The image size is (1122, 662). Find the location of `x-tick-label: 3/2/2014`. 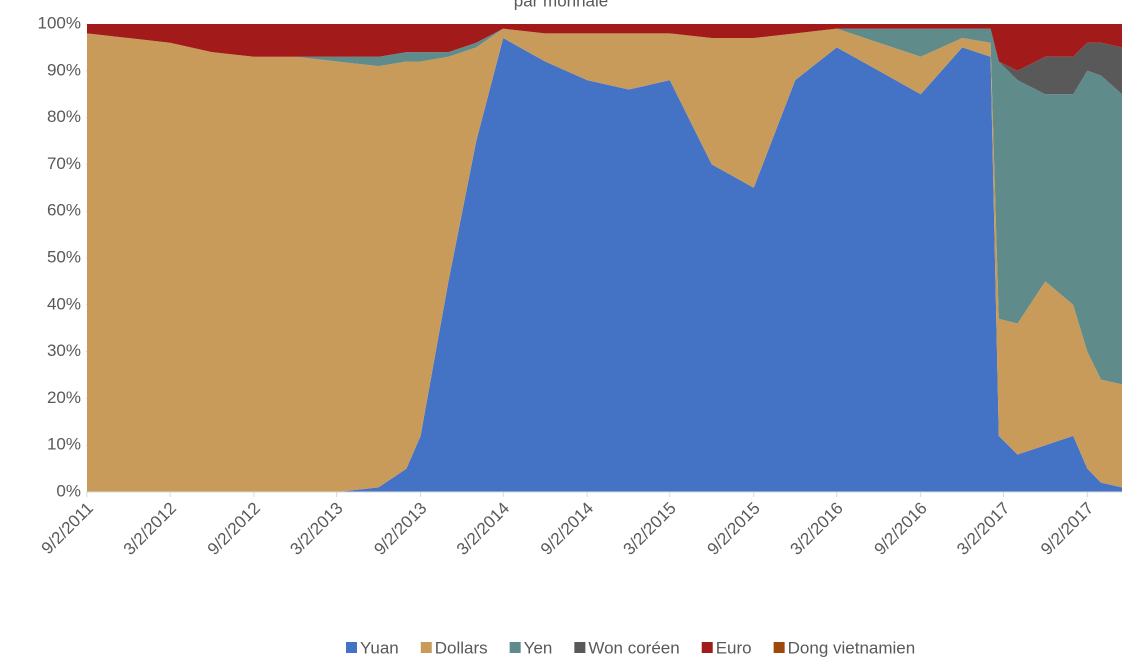

x-tick-label: 3/2/2014 is located at coordinates (483, 529).